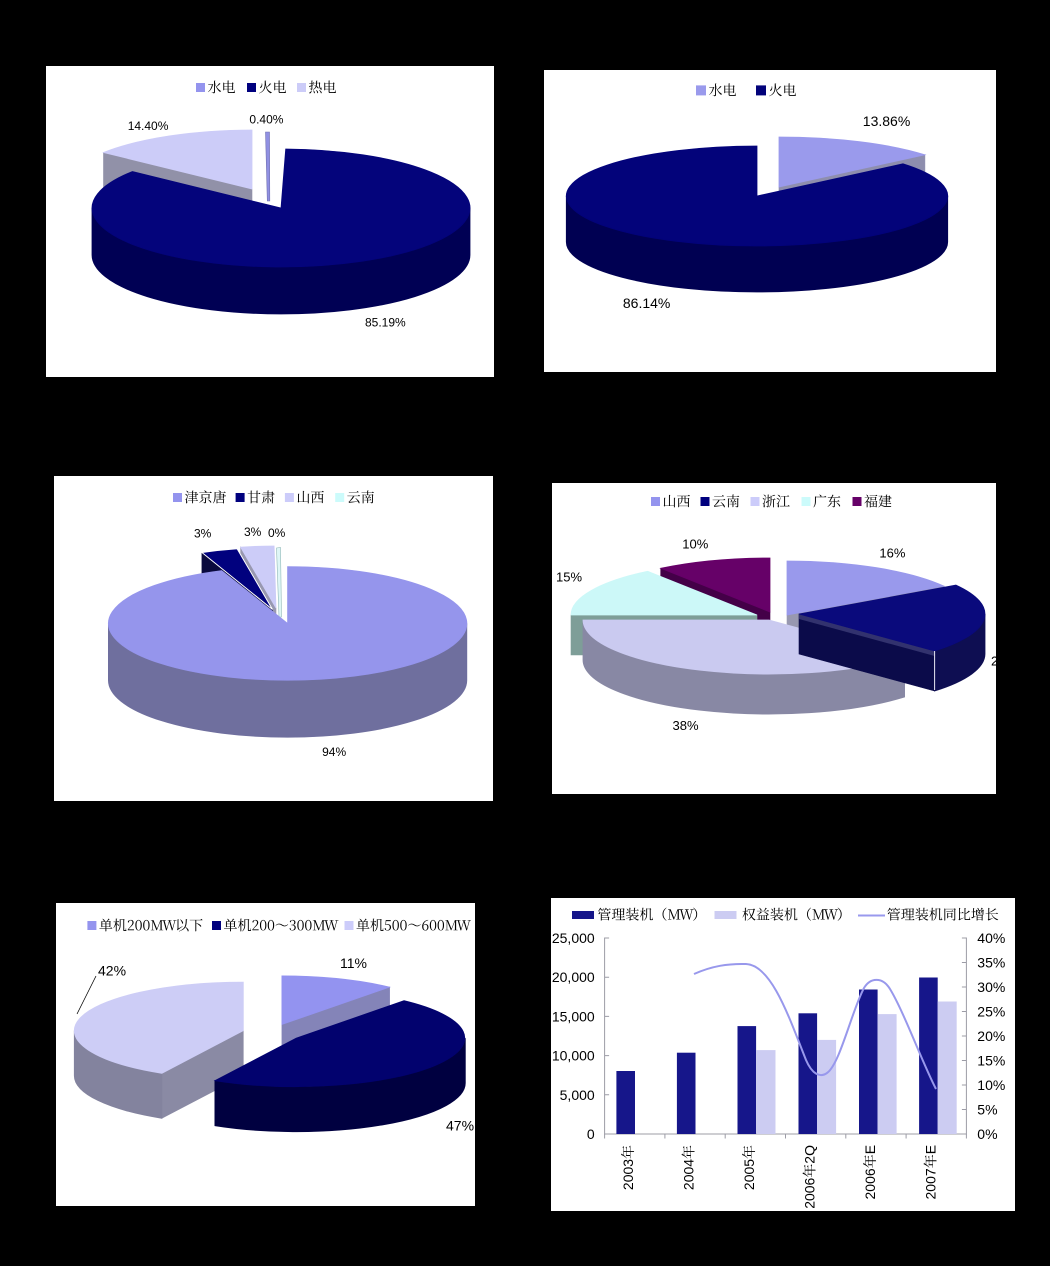 Image resolution: width=1050 pixels, height=1266 pixels. What do you see at coordinates (689, 1174) in the screenshot?
I see `svg-text: 2004` at bounding box center [689, 1174].